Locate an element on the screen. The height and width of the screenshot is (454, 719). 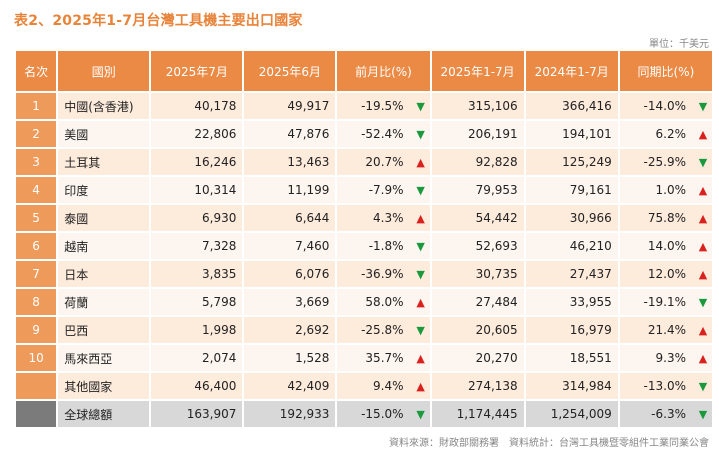
table-title: 表2、2025年1-7月台灣工具機主要出口國家 is located at coordinates (158, 21).